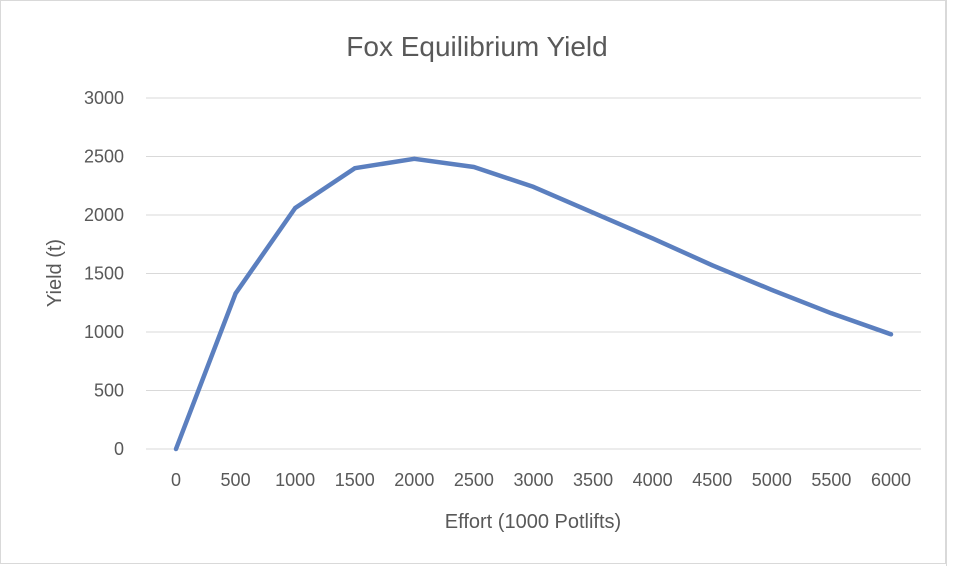 The width and height of the screenshot is (956, 570). What do you see at coordinates (119, 449) in the screenshot?
I see `y-tick-label: 0` at bounding box center [119, 449].